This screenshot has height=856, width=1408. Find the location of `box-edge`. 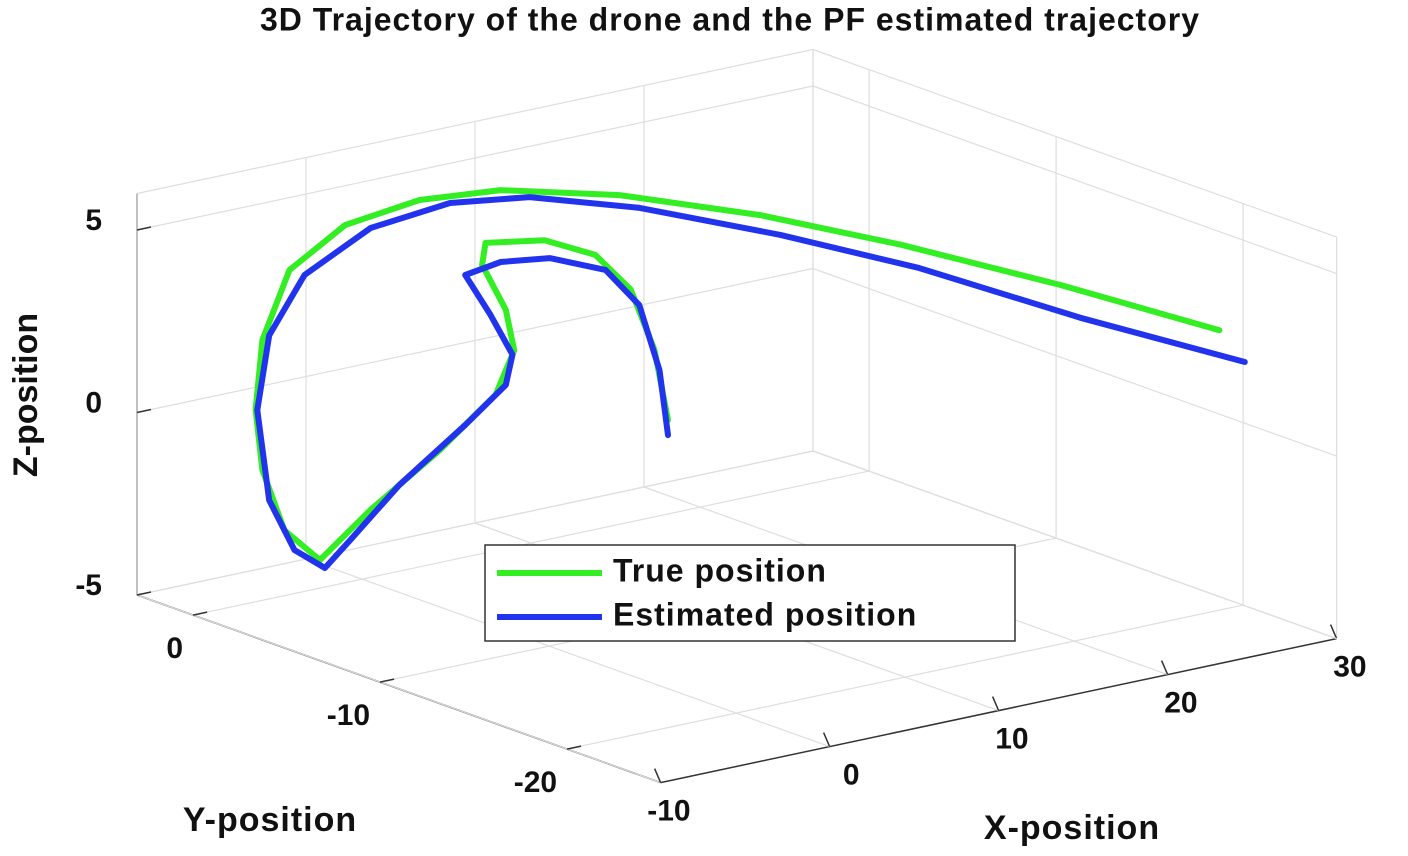

box-edge is located at coordinates (1074, 143).